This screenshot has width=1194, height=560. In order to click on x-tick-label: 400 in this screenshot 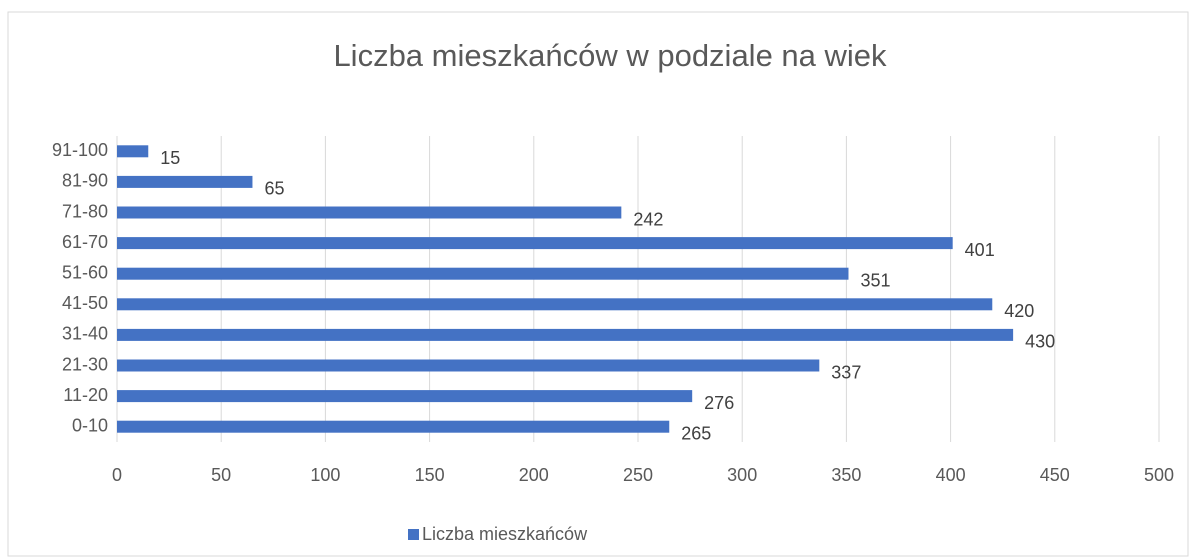, I will do `click(951, 475)`.